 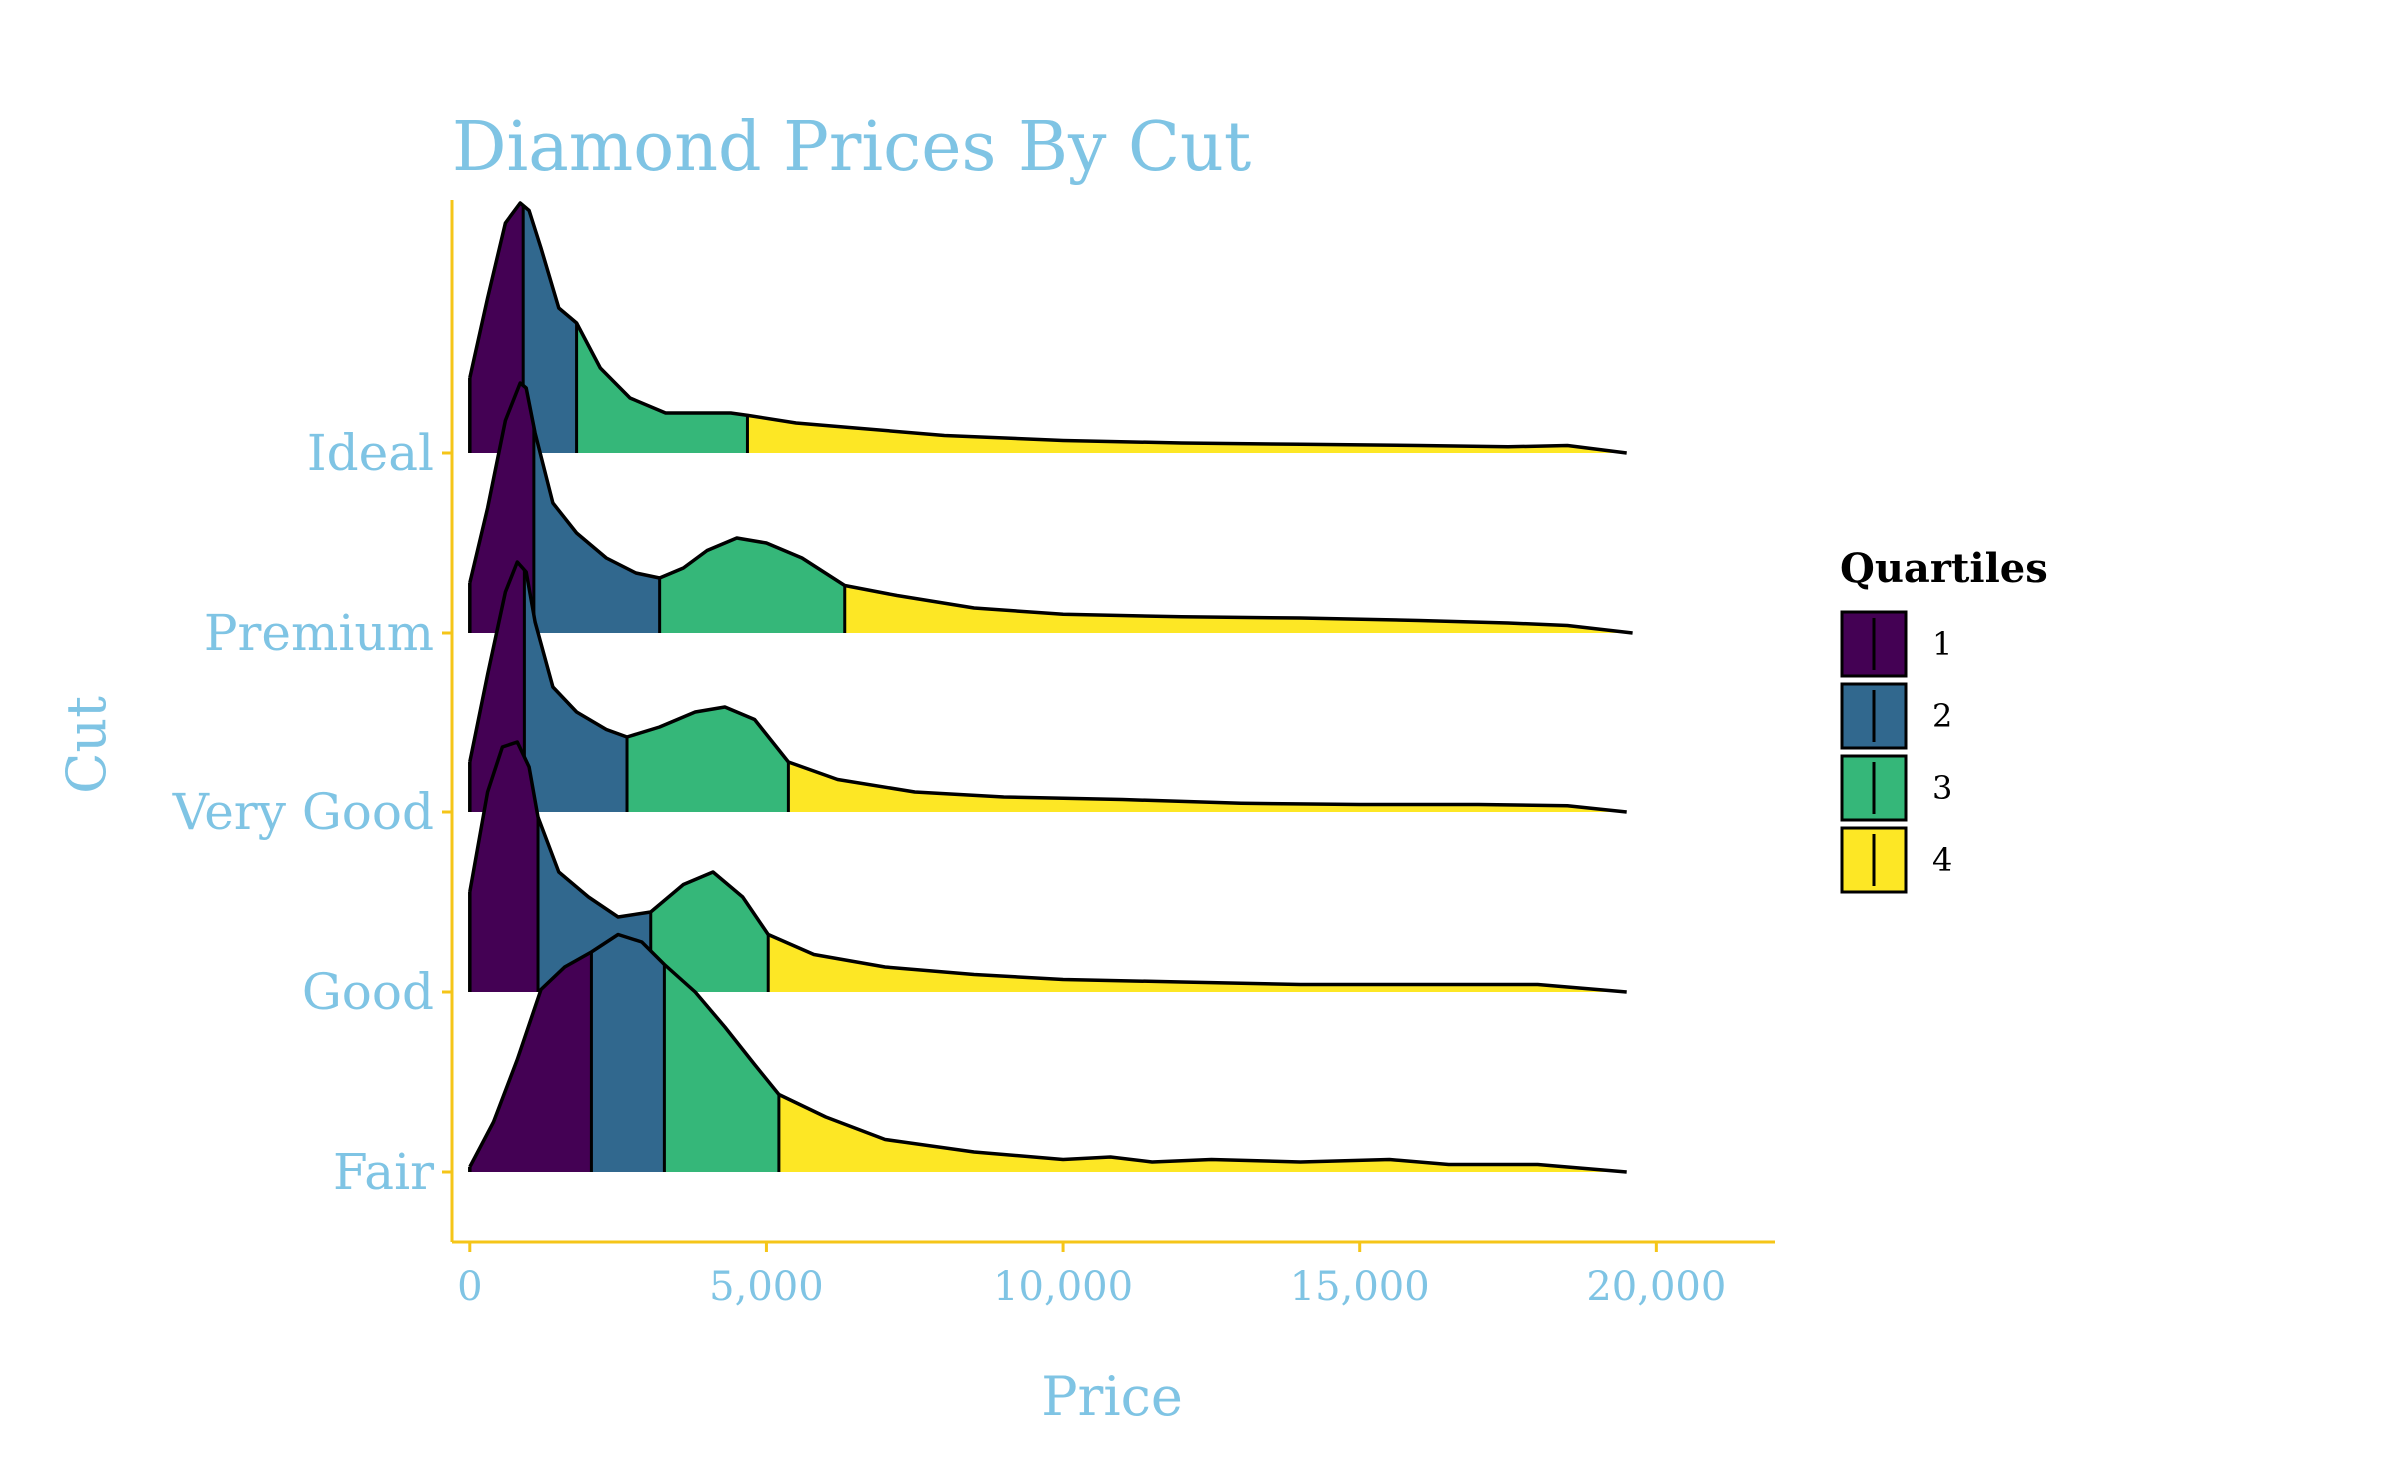 What do you see at coordinates (1942, 644) in the screenshot?
I see `legend-label: 1` at bounding box center [1942, 644].